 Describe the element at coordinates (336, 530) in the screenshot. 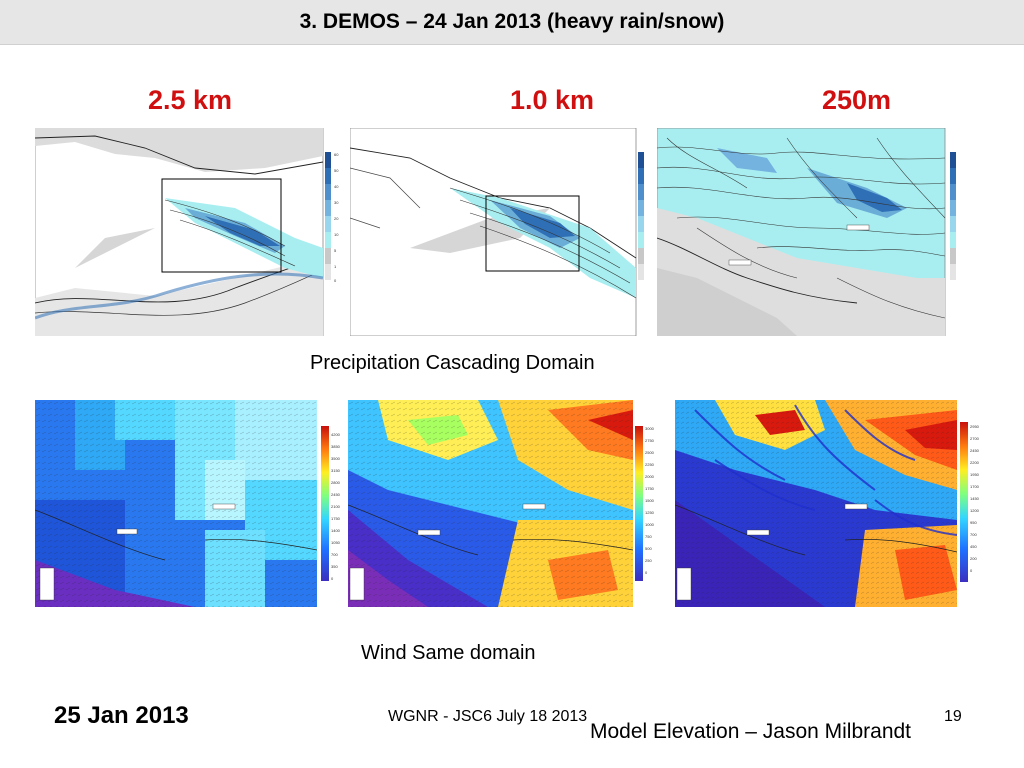

I see `colorbar-tick: 1400` at that location.